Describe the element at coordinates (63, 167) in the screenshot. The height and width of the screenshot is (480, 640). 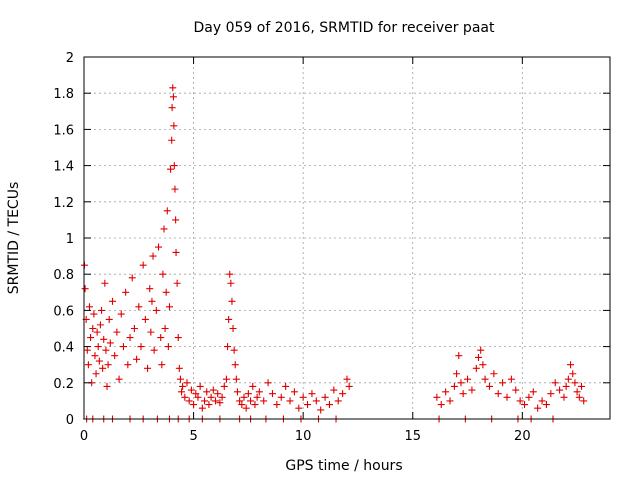
I see `y-tick-label: 1.4` at that location.